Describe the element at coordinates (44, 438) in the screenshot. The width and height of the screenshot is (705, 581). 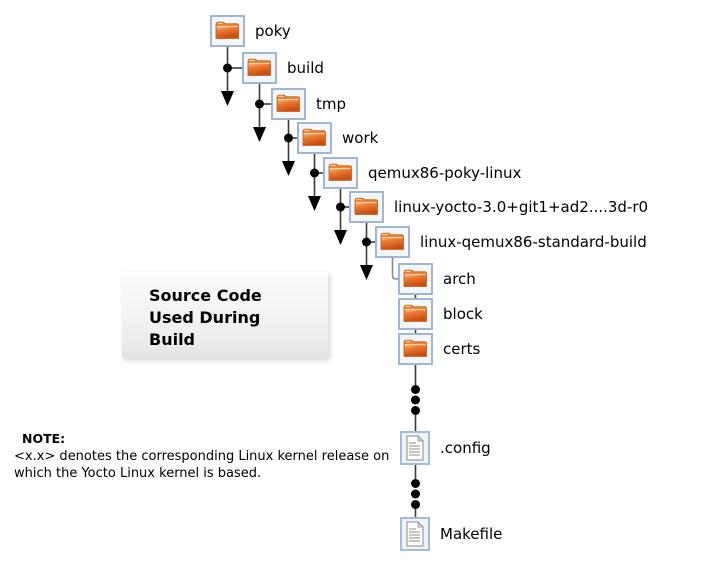
I see `note-heading: NOTE:` at that location.